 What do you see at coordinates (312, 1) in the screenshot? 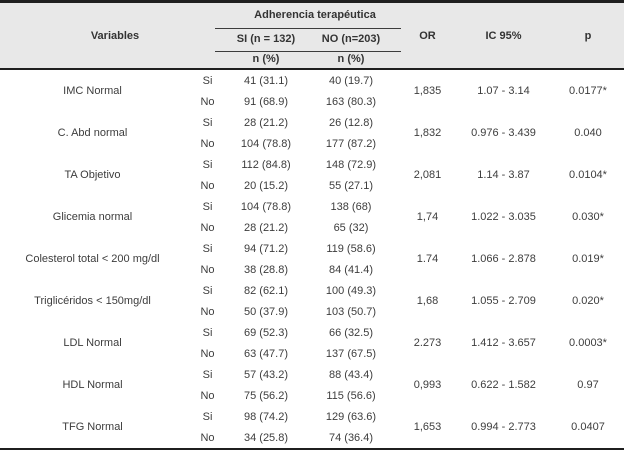
I see `table-top-border` at bounding box center [312, 1].